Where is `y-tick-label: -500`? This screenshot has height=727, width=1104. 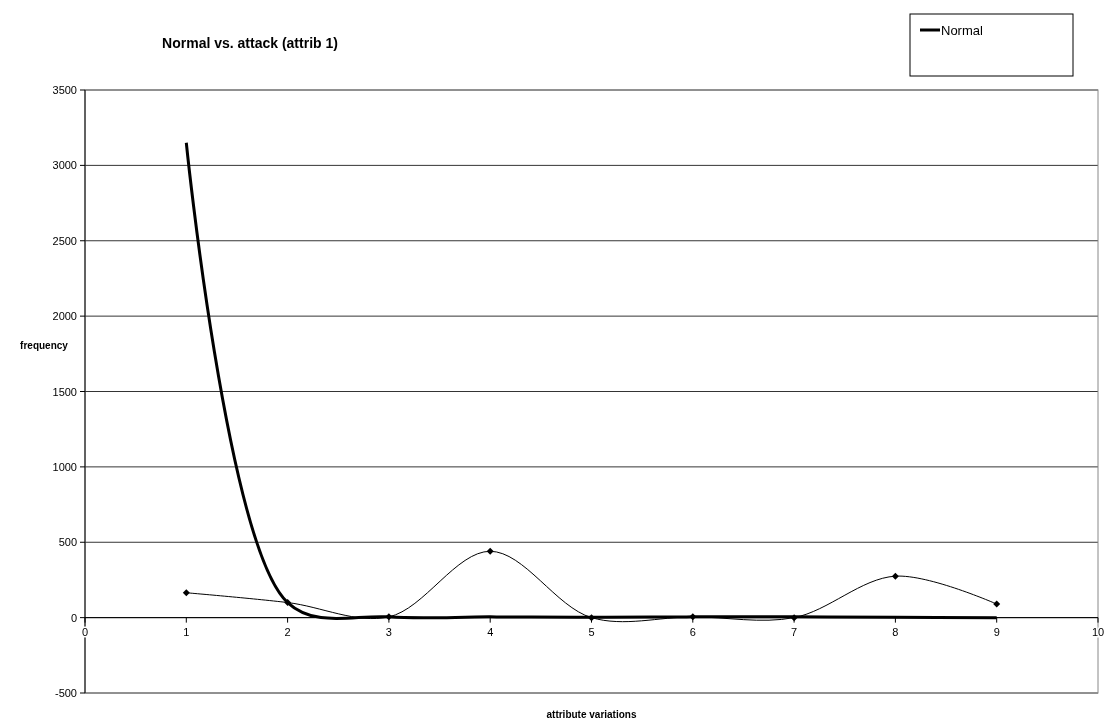
y-tick-label: -500 is located at coordinates (65, 693).